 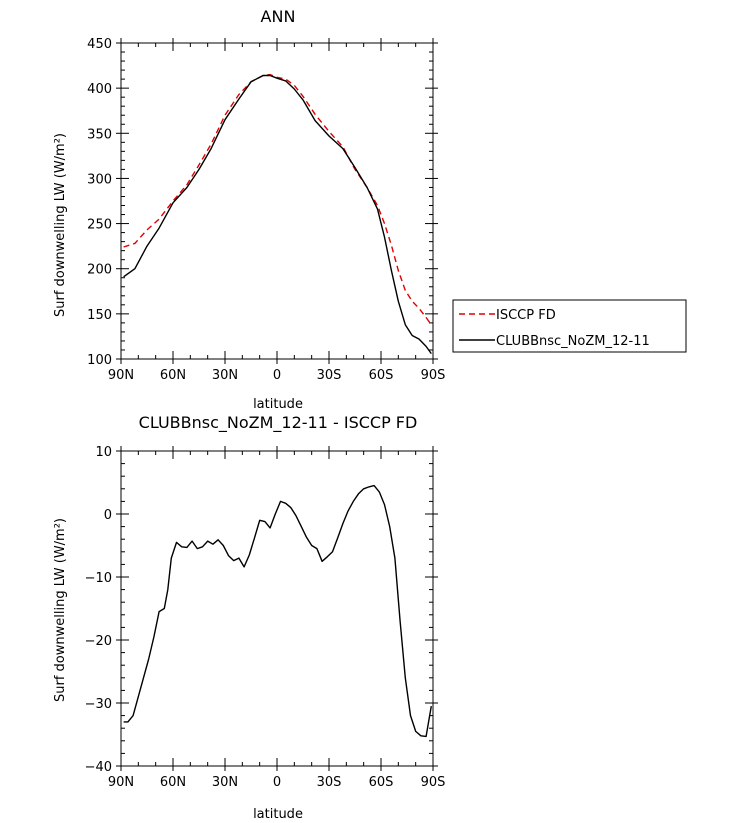 What do you see at coordinates (99, 134) in the screenshot?
I see `top-y-tick-label: 350` at bounding box center [99, 134].